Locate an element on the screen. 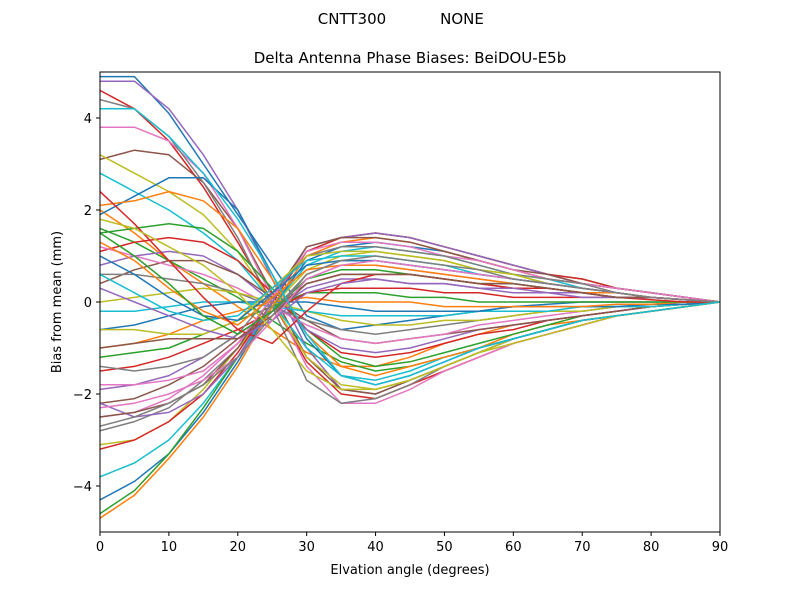 Image resolution: width=800 pixels, height=600 pixels. y-tick-label: −4 is located at coordinates (82, 487).